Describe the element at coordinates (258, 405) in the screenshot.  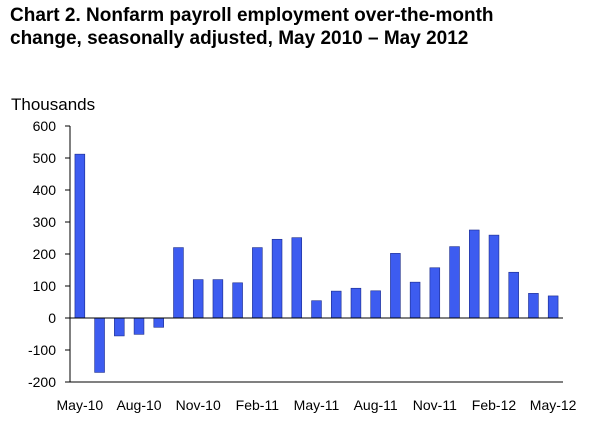
I see `x-tick-label: Feb-11` at that location.